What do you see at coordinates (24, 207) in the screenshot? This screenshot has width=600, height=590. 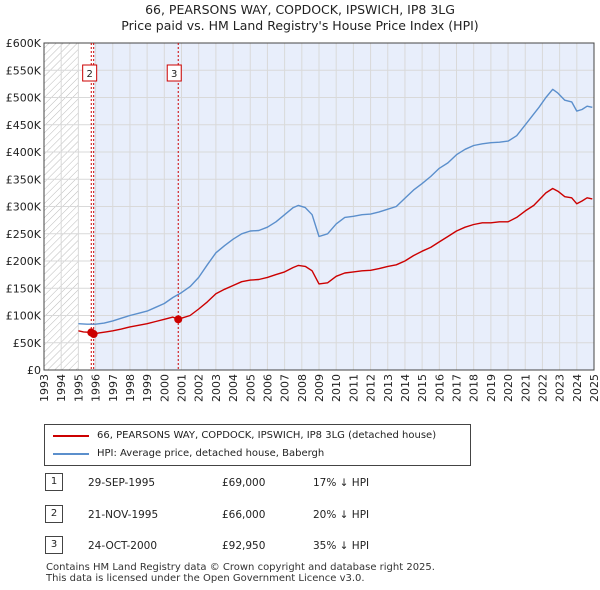 I see `y-tick-label: £300K` at bounding box center [24, 207].